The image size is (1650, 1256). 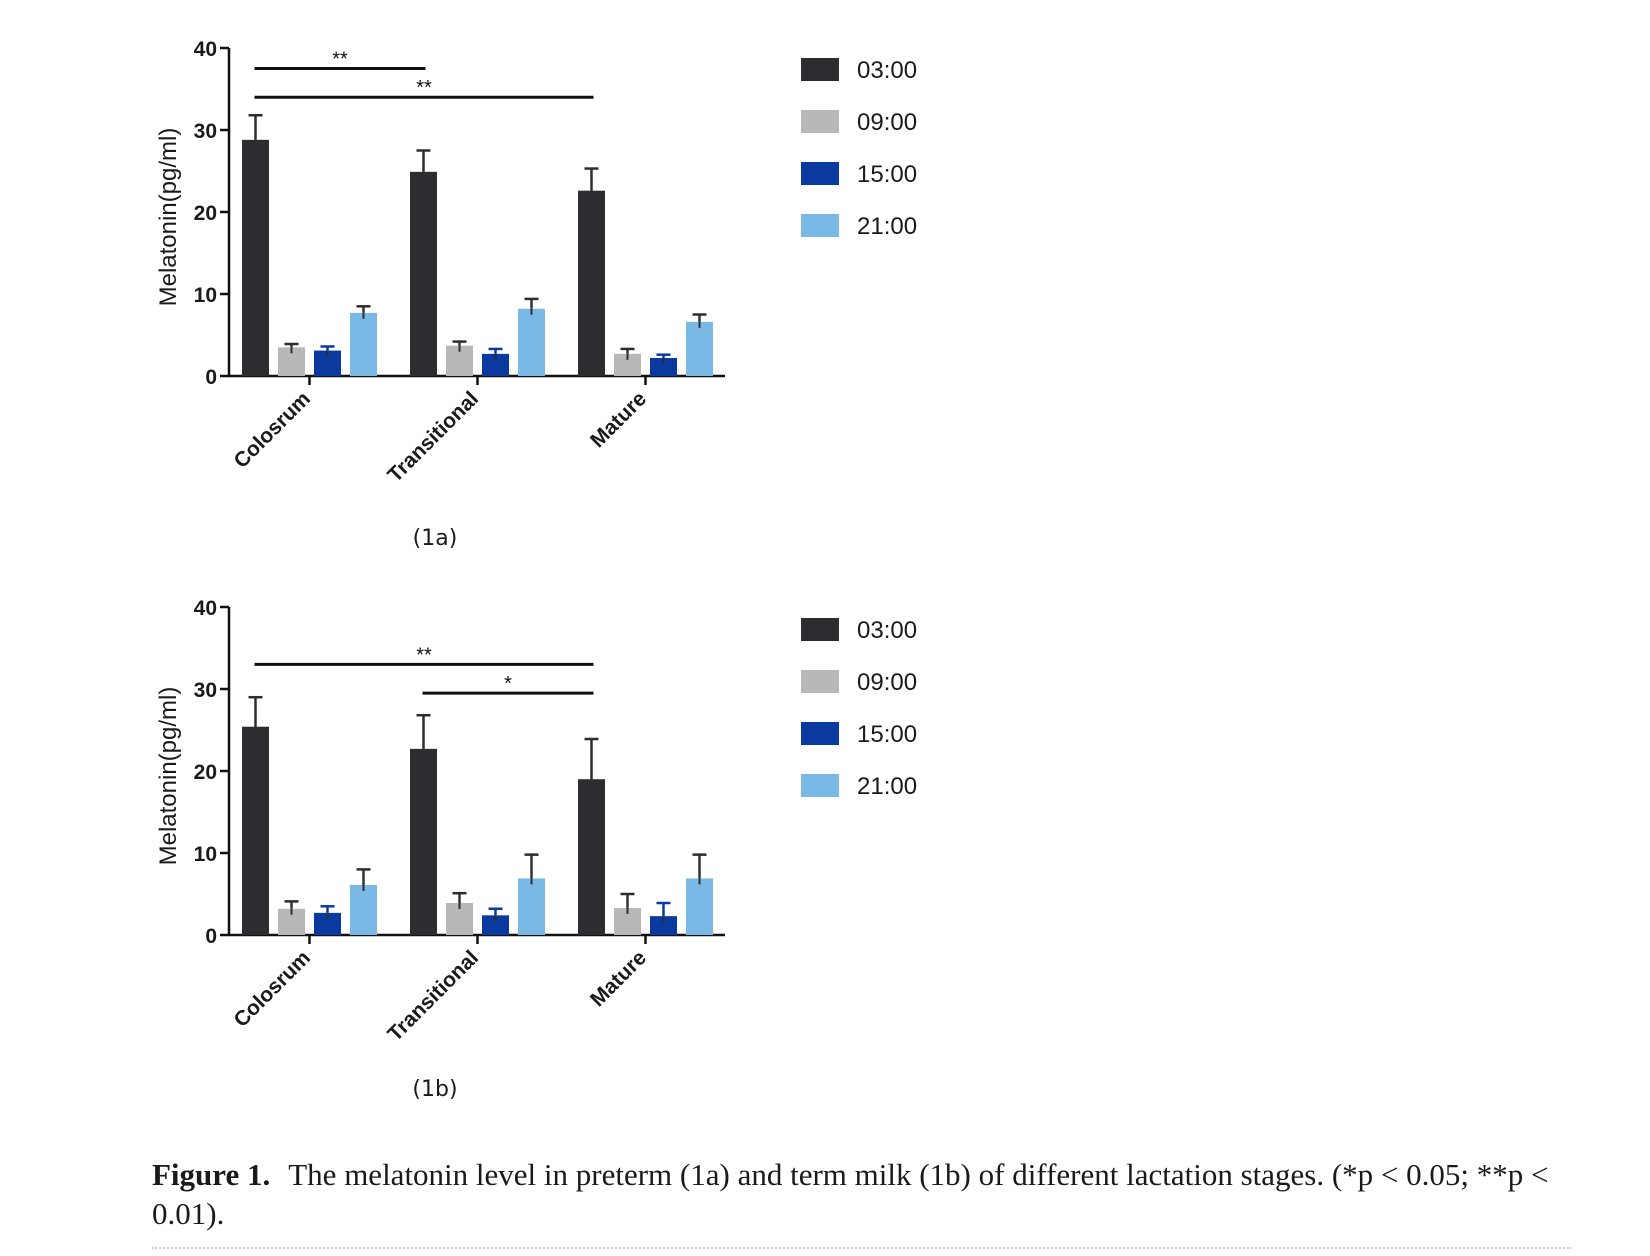 What do you see at coordinates (434, 1089) in the screenshot?
I see `panel-label: (1b)` at bounding box center [434, 1089].